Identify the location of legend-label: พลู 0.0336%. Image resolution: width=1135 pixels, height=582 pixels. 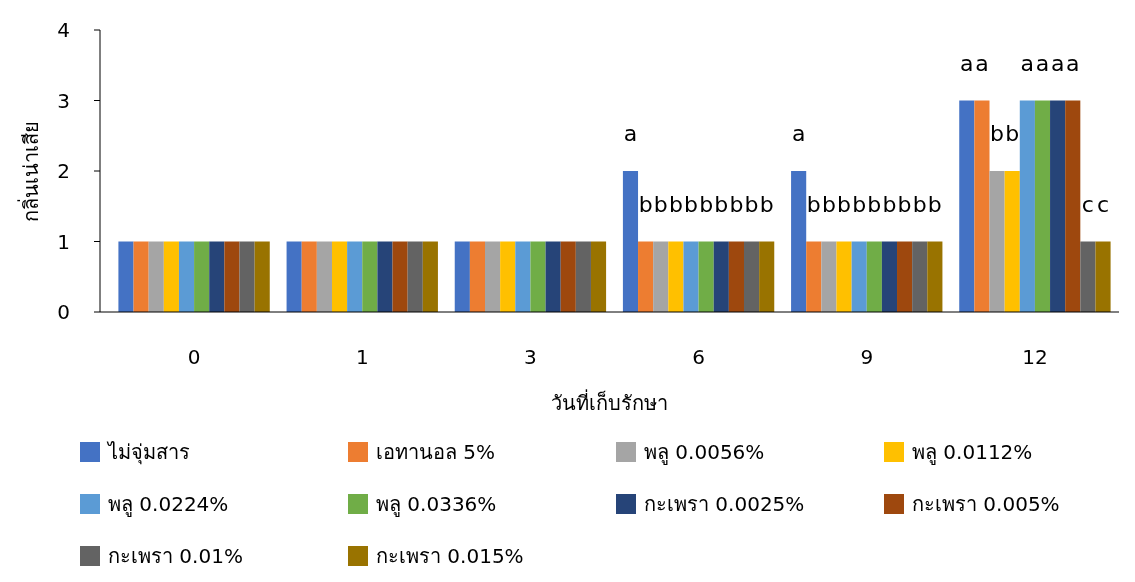
(436, 504).